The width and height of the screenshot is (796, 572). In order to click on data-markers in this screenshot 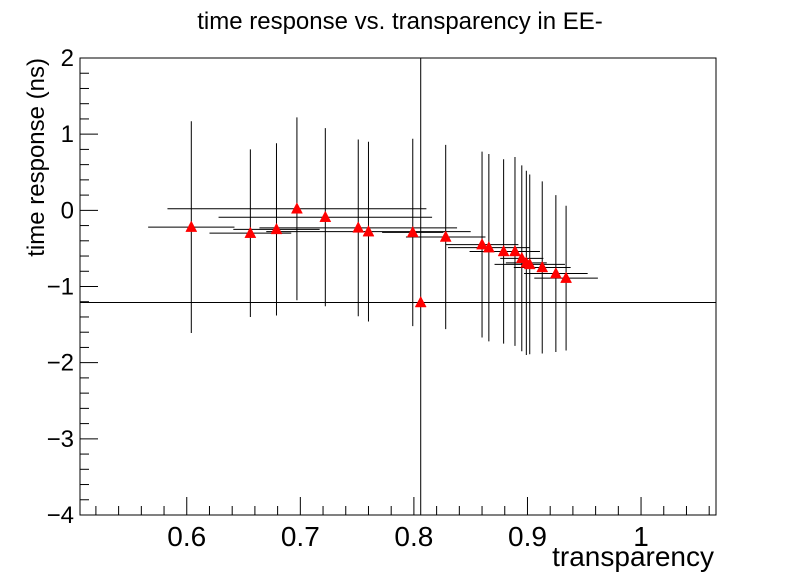, I will do `click(378, 255)`.